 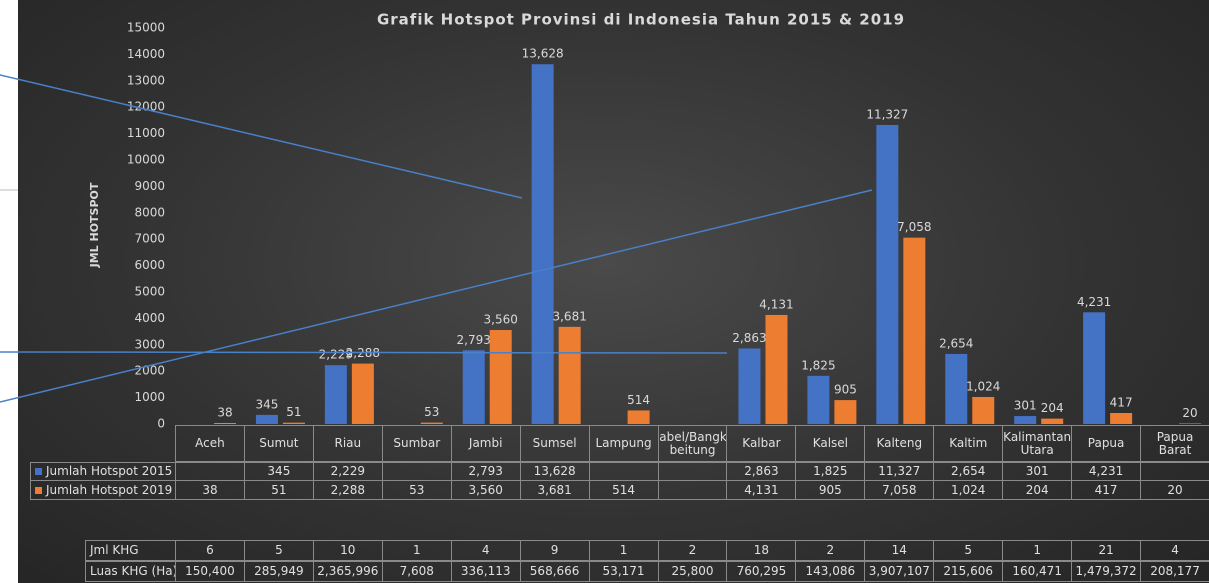 I want to click on y-tick-label: 6000, so click(x=149, y=265).